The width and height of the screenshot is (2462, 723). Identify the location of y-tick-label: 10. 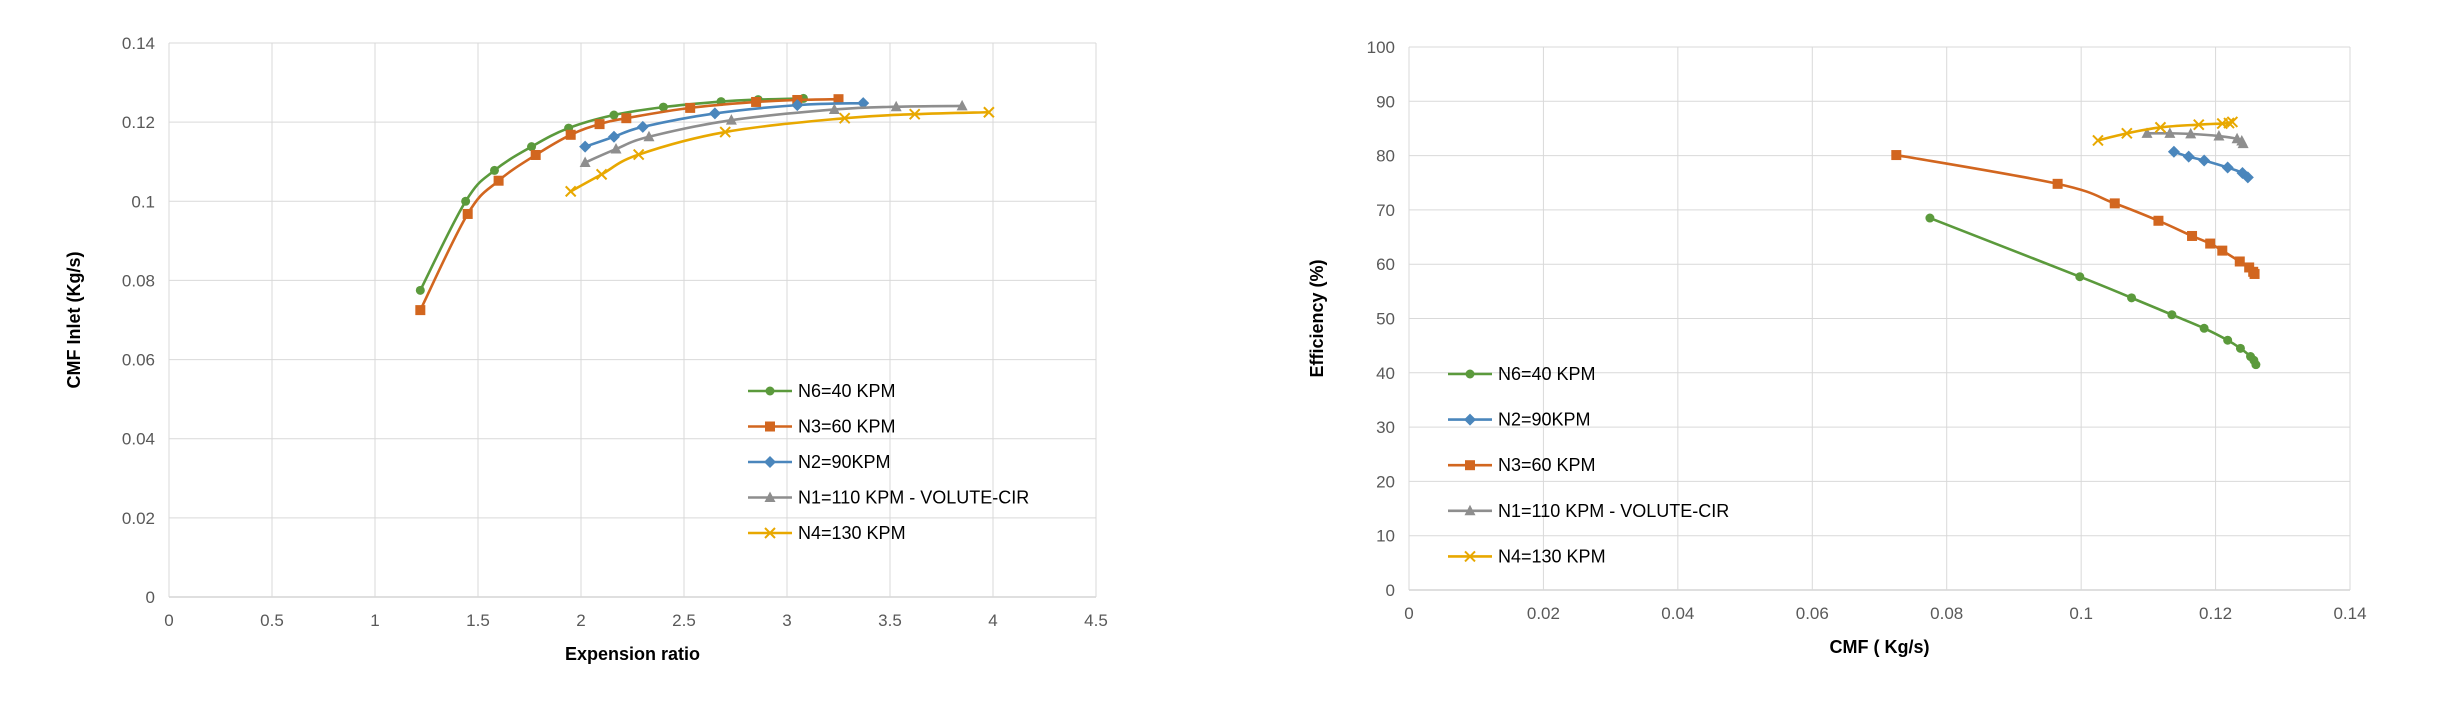
(1385, 536).